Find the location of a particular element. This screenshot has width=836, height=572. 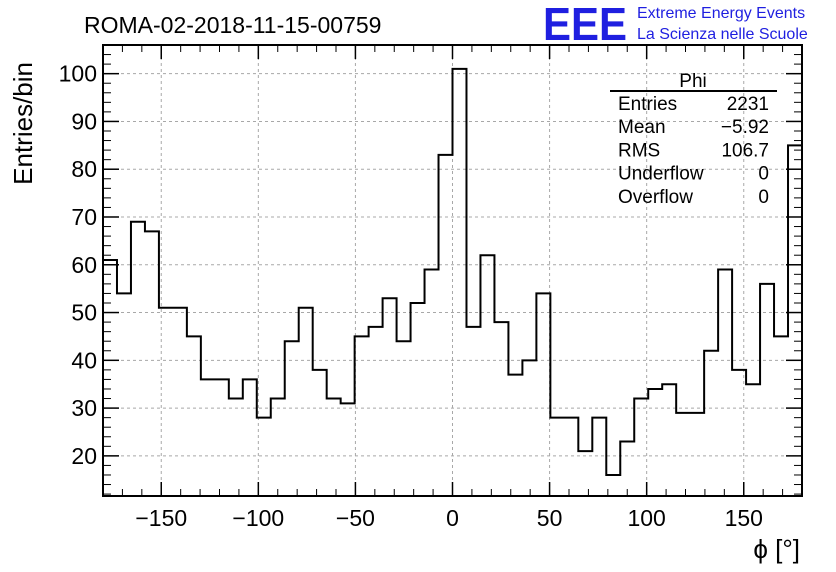

stats-value: 106.7 is located at coordinates (745, 150).